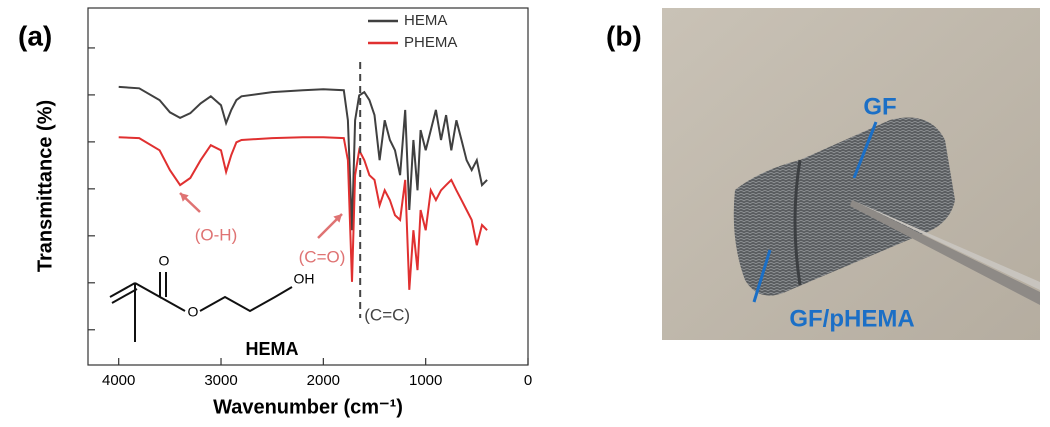 This screenshot has width=1050, height=427. What do you see at coordinates (323, 380) in the screenshot?
I see `x-tick-label: 2000` at bounding box center [323, 380].